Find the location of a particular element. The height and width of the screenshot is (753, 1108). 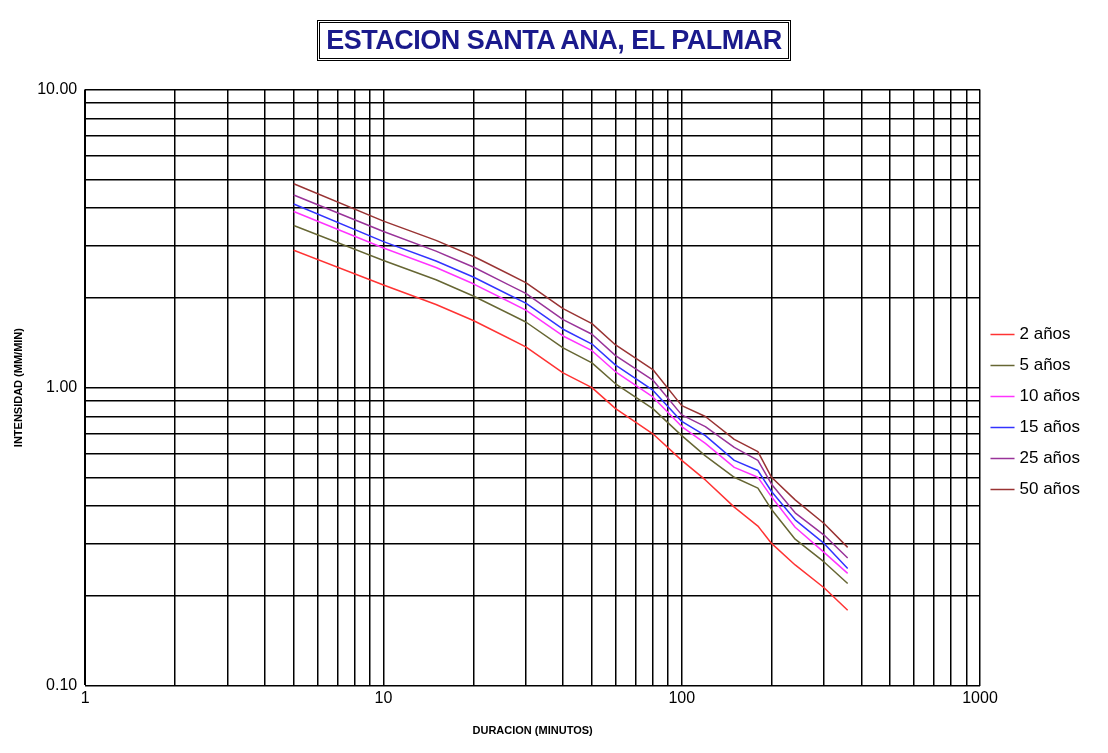

x-tick-label: 100 is located at coordinates (682, 697).